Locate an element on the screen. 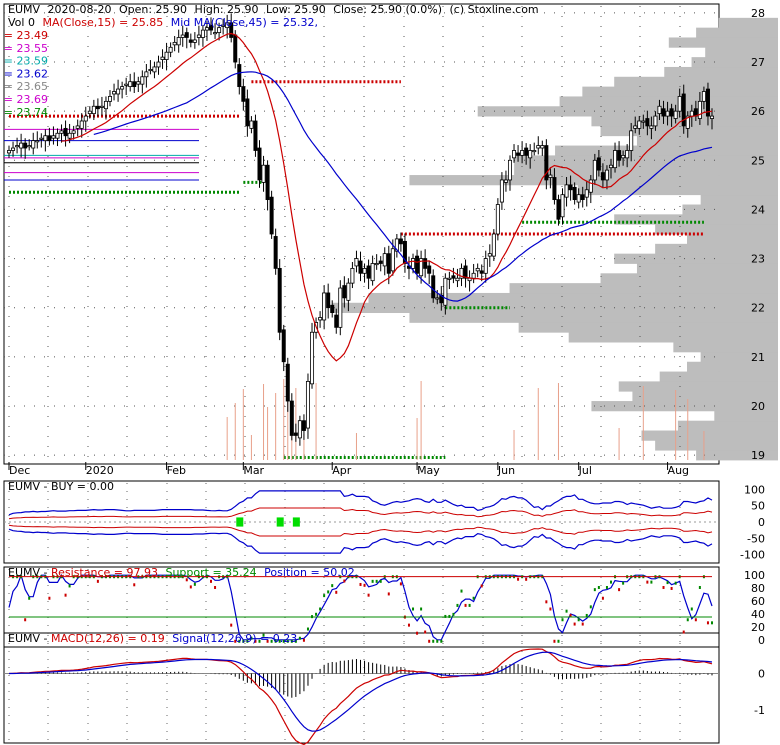 The image size is (780, 745). macd-tick-label-1: -1 is located at coordinates (759, 710).